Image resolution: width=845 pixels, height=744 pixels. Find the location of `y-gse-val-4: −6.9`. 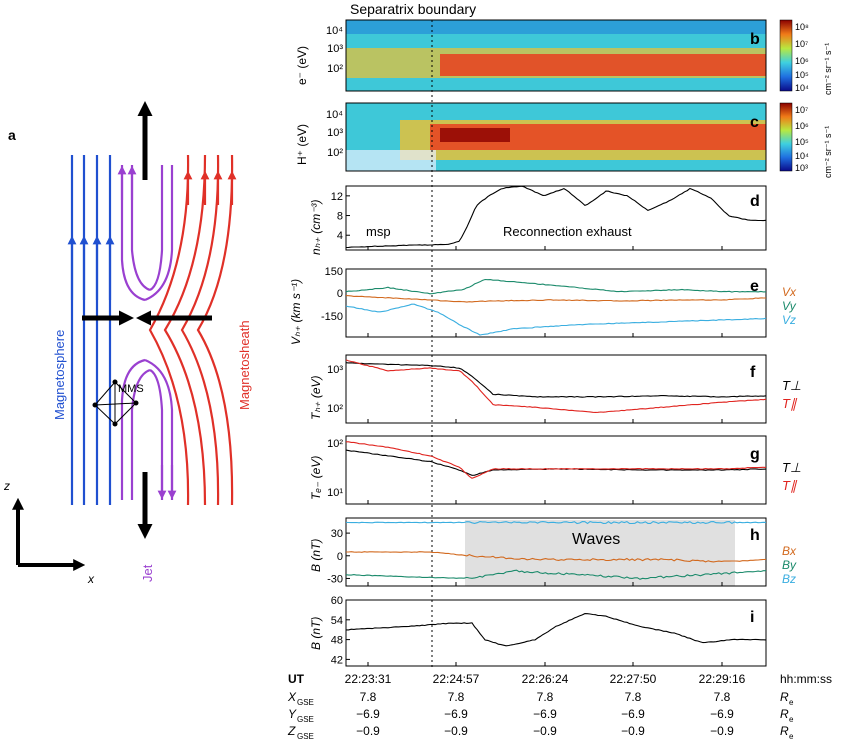

y-gse-val-4: −6.9 is located at coordinates (633, 714).